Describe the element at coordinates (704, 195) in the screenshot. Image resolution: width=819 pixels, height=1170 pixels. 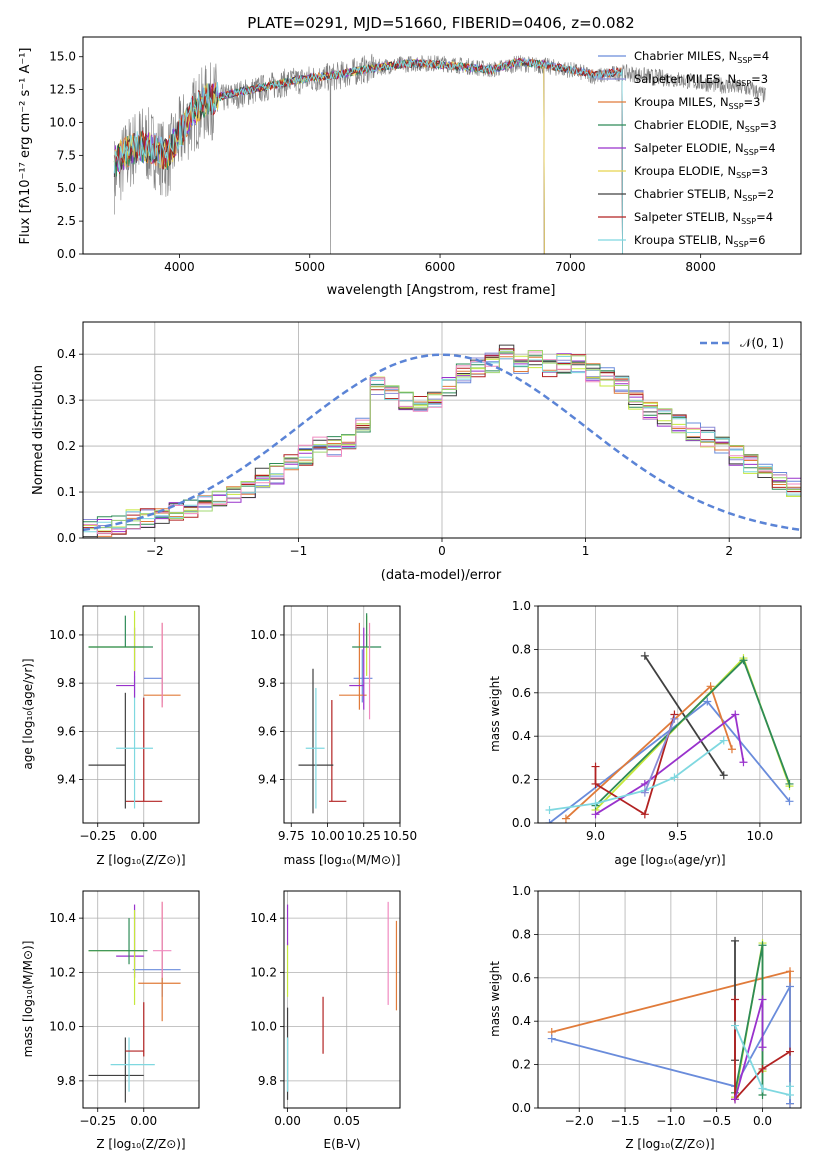
I see `legend-entry: Chabrier STELIB, NSSP=2` at that location.